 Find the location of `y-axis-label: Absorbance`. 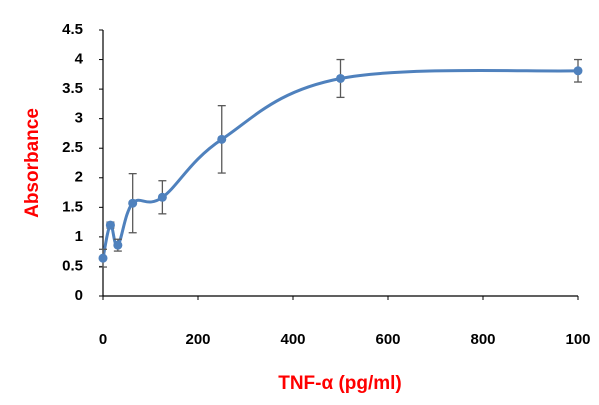

y-axis-label: Absorbance is located at coordinates (32, 163).